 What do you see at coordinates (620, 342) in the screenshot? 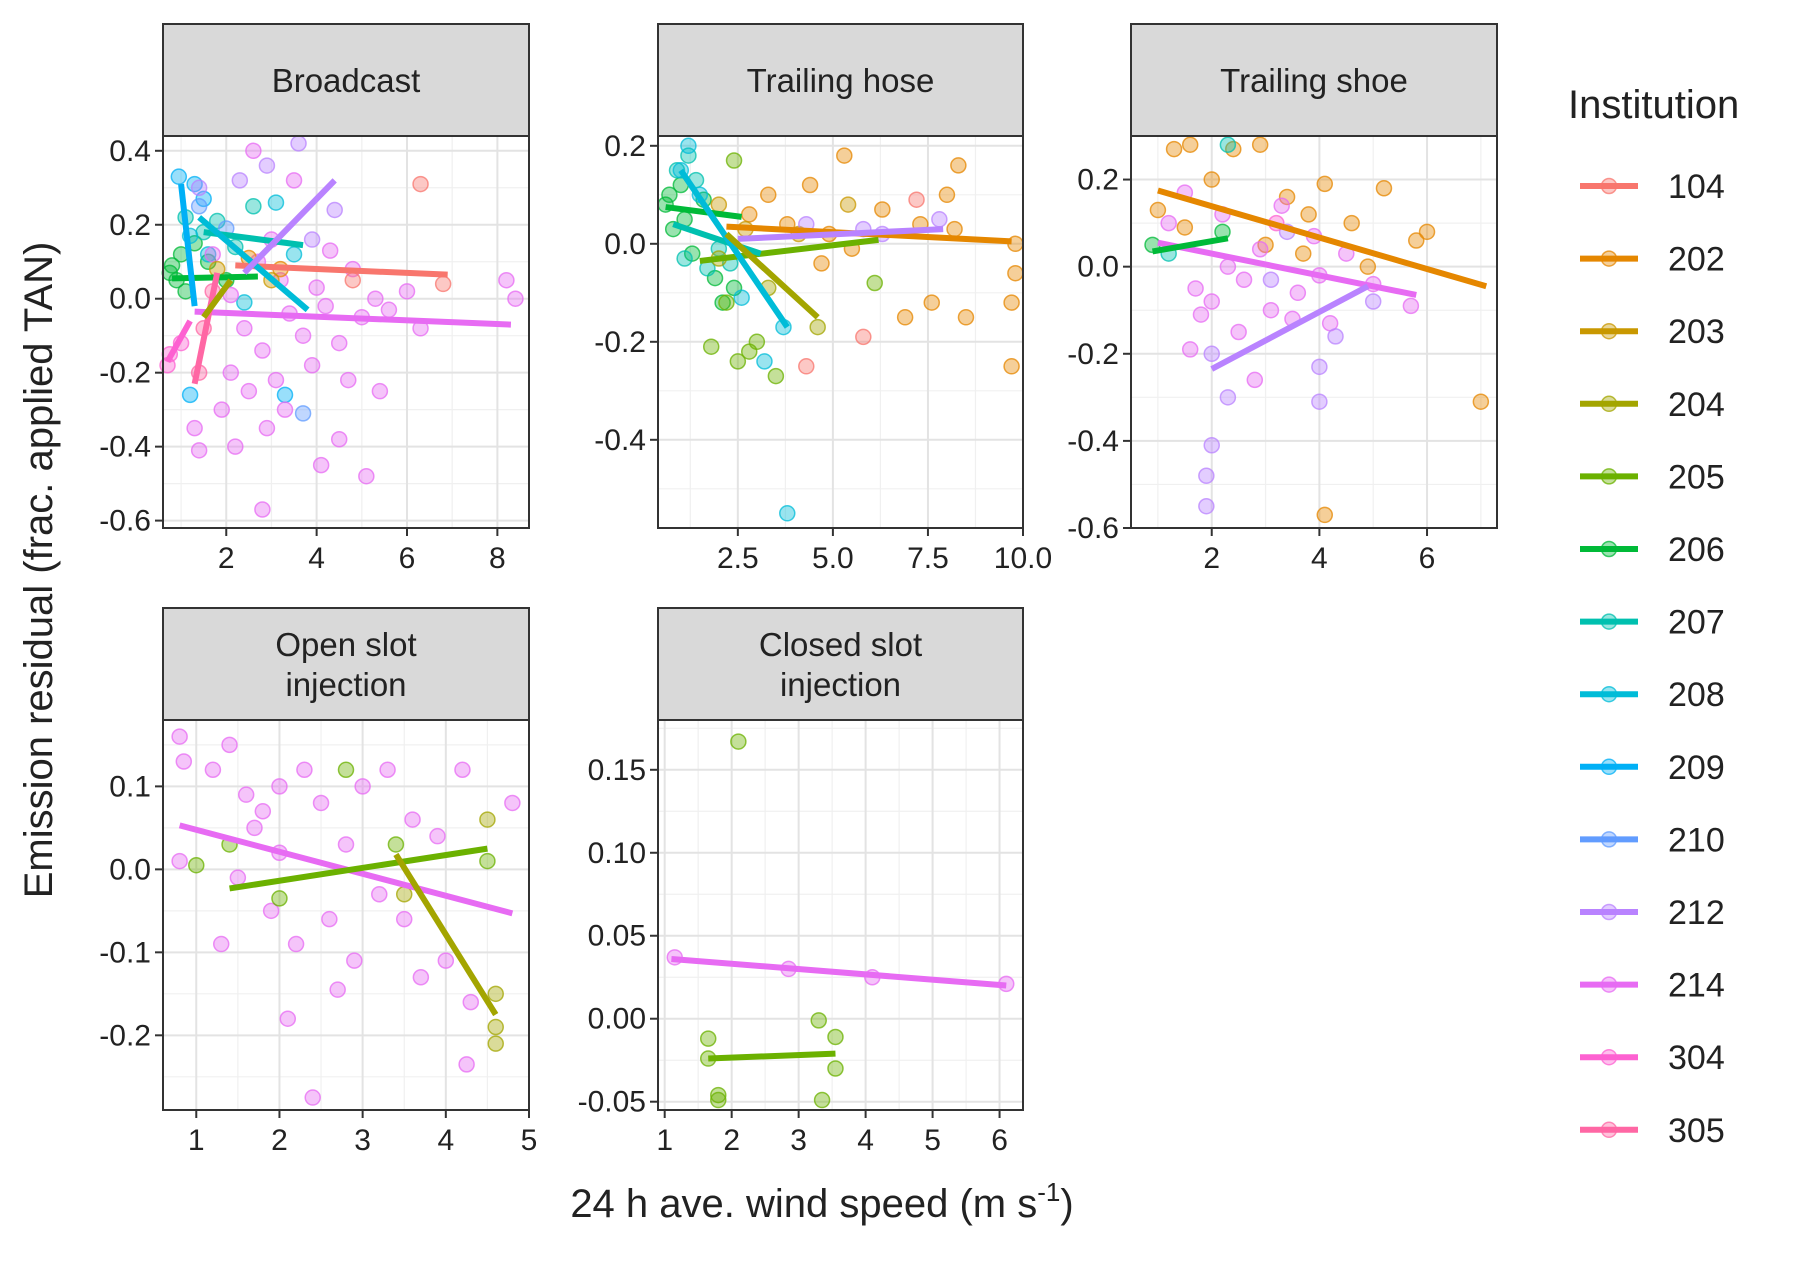
I see `y-tick-label: -0.2` at bounding box center [620, 342].